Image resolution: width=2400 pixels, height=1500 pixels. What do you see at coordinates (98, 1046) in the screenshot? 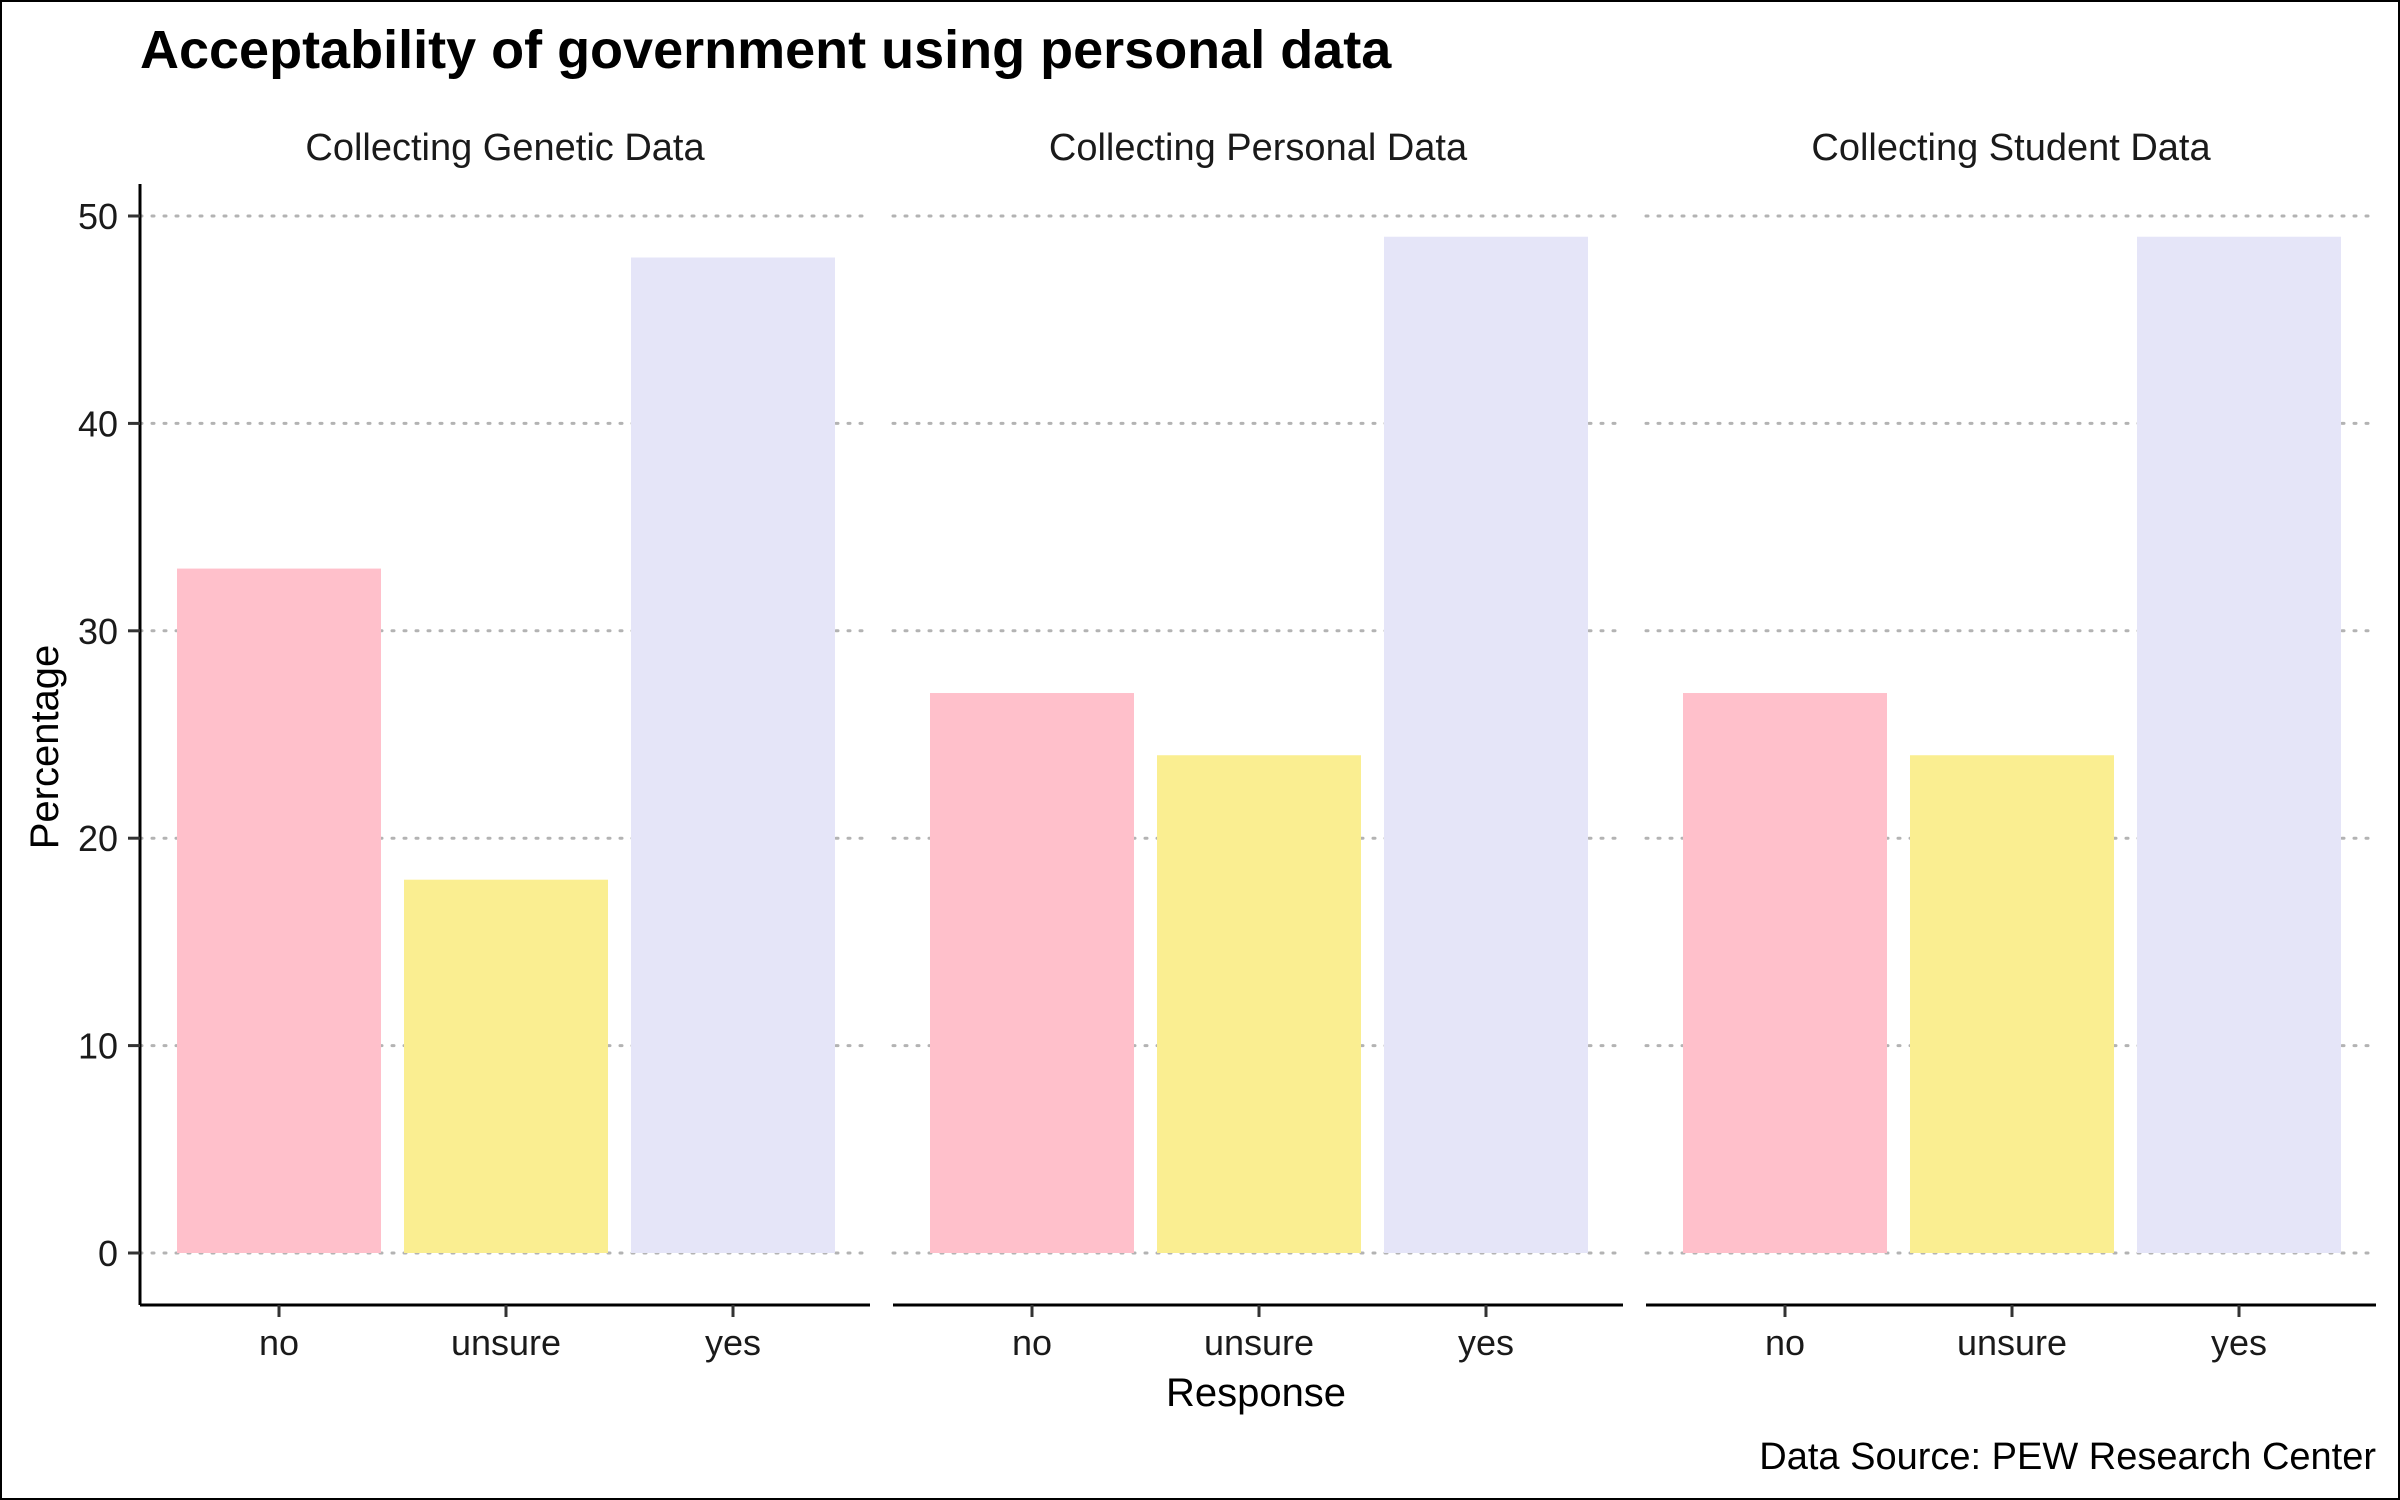
I see `y-tick-label: 10` at bounding box center [98, 1046].